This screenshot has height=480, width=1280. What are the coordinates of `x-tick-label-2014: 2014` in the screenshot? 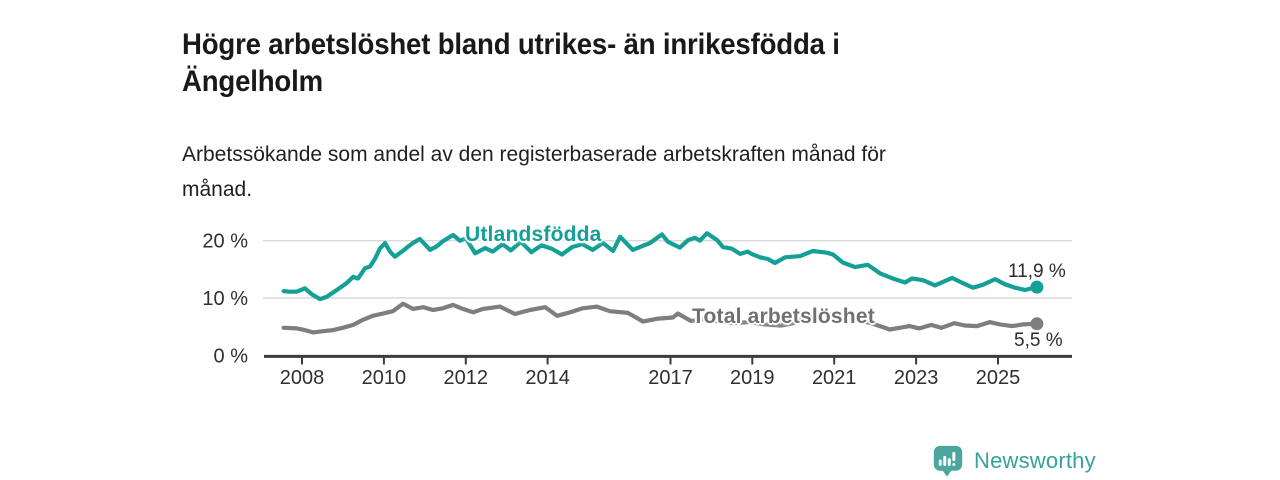 It's located at (547, 378).